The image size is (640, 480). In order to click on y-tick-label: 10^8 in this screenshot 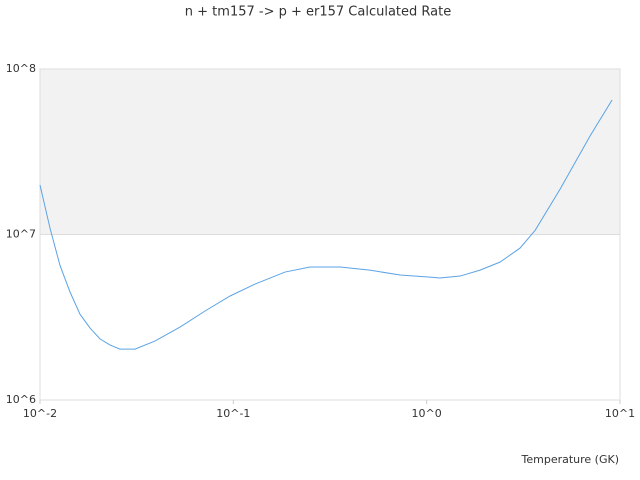, I will do `click(21, 68)`.